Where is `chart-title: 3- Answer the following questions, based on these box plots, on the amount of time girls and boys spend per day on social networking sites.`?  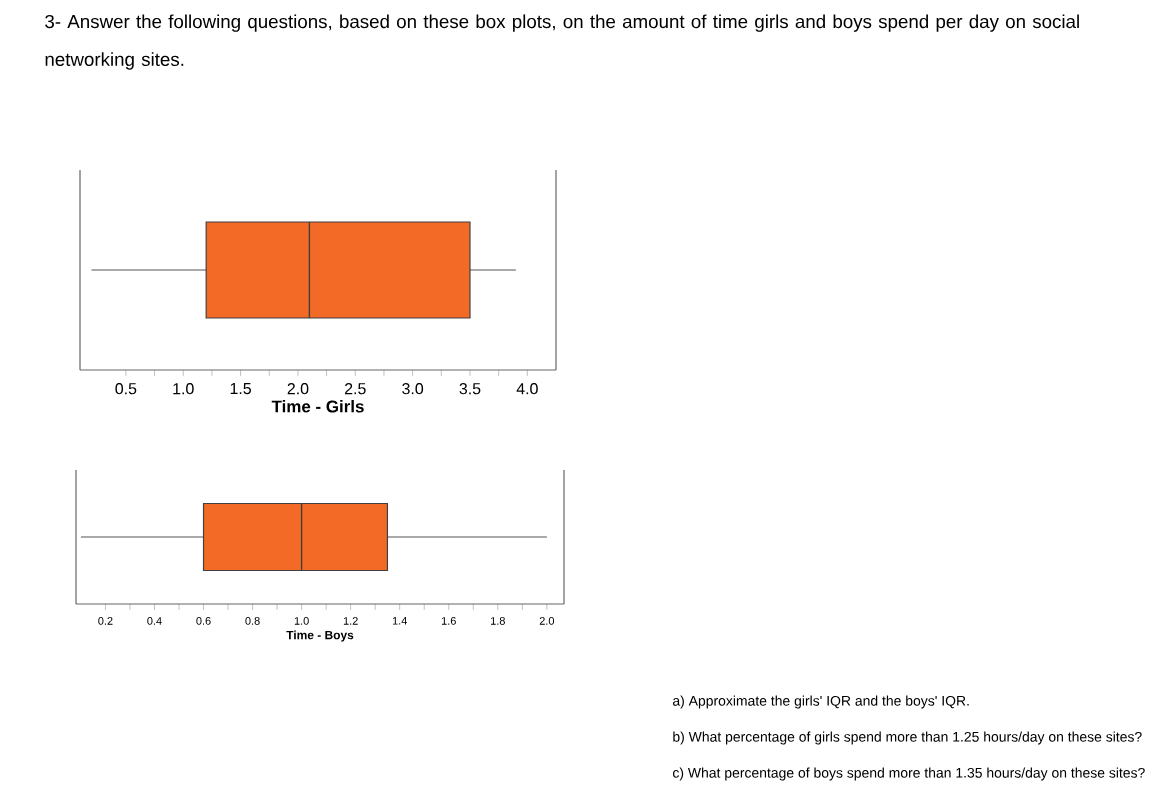
chart-title: 3- Answer the following questions, based on these box plots, on the amount of time girls and boys spend per day on social networking sites. is located at coordinates (562, 42).